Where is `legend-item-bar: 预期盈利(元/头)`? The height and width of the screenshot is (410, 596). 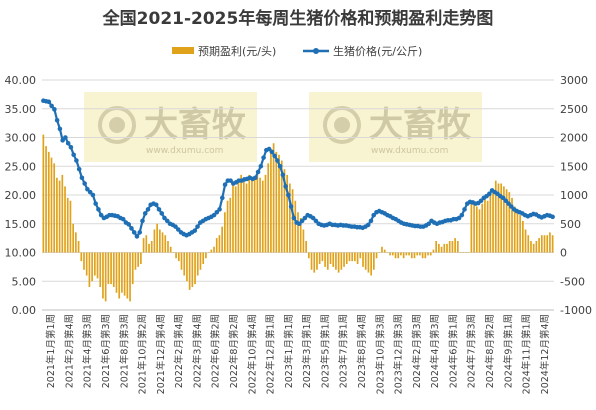
legend-item-bar: 预期盈利(元/头) is located at coordinates (224, 51).